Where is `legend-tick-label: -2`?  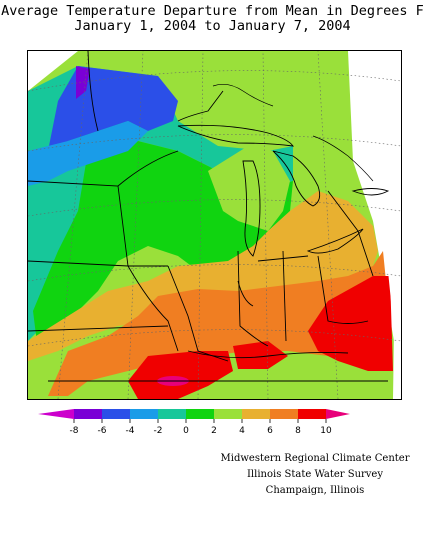 legend-tick-label: -2 is located at coordinates (158, 431).